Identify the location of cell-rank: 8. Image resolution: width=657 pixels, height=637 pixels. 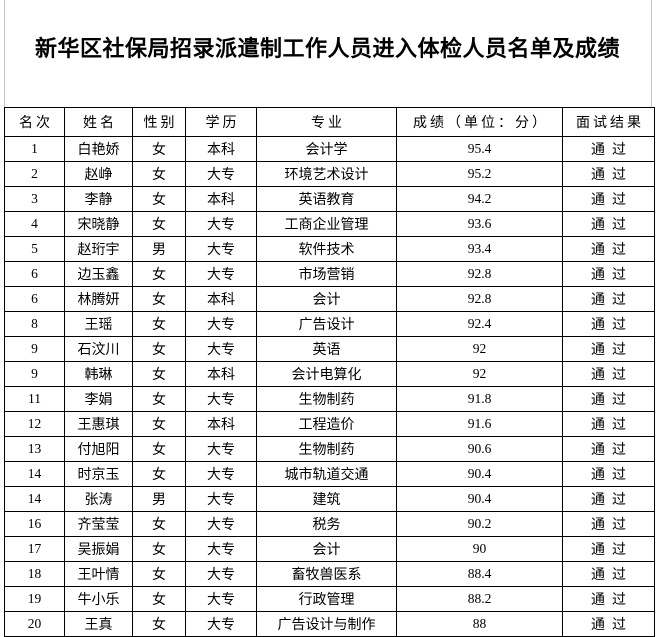
(34, 324).